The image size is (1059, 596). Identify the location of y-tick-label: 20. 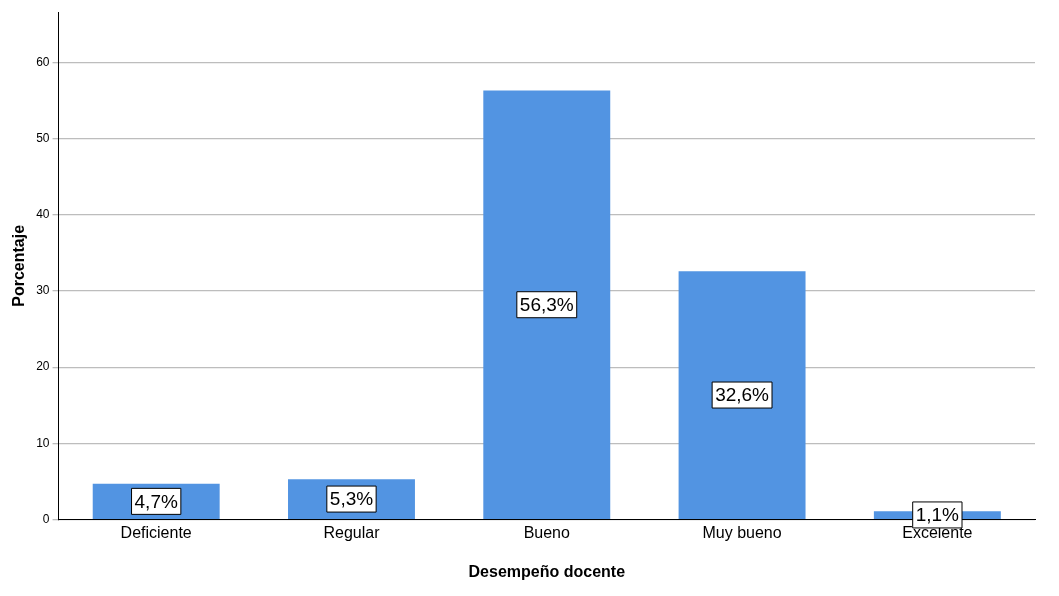
(43, 366).